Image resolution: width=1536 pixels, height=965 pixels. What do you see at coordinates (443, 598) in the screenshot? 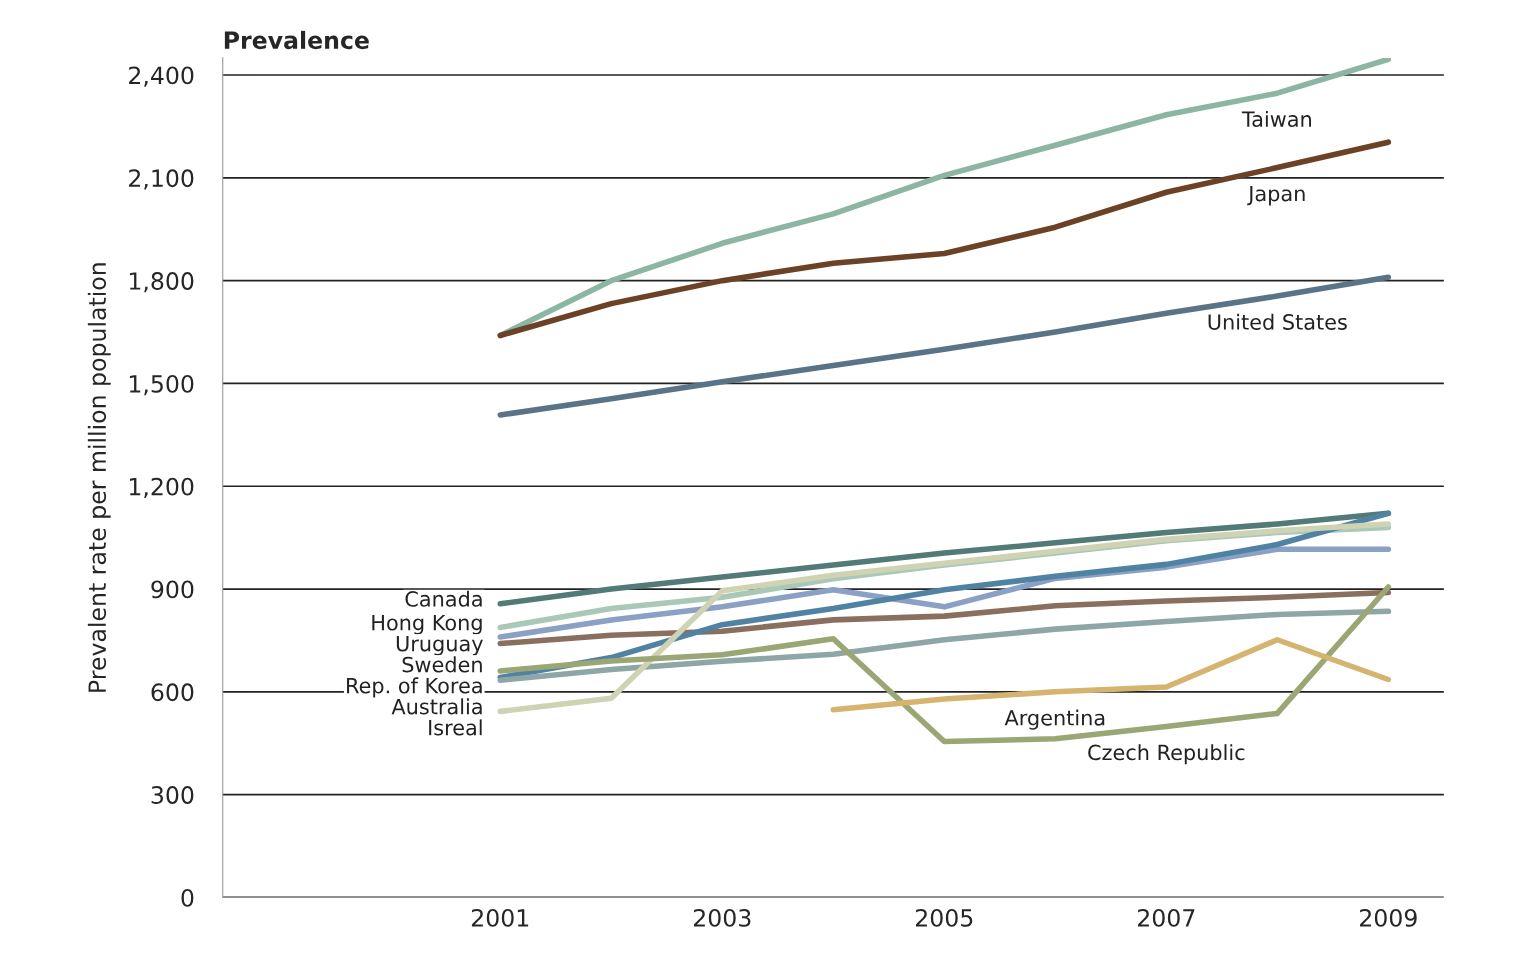
I see `annotation: Canada` at bounding box center [443, 598].